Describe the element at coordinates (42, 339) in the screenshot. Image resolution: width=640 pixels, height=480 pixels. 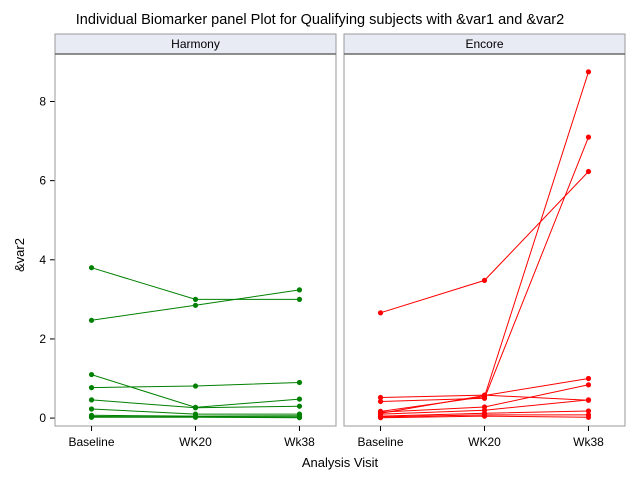
I see `y-tick-label: 2` at that location.